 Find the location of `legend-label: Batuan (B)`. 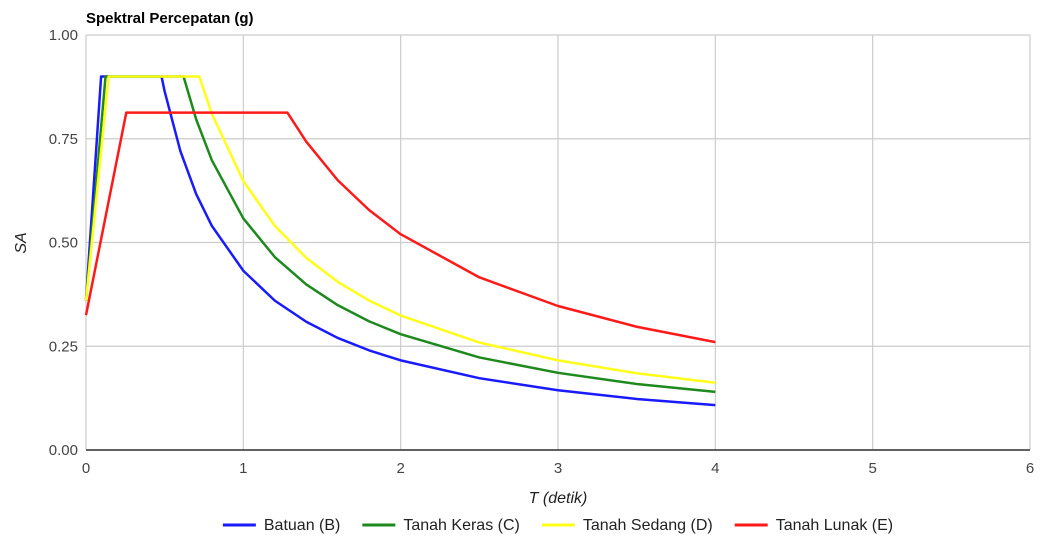

legend-label: Batuan (B) is located at coordinates (302, 525).